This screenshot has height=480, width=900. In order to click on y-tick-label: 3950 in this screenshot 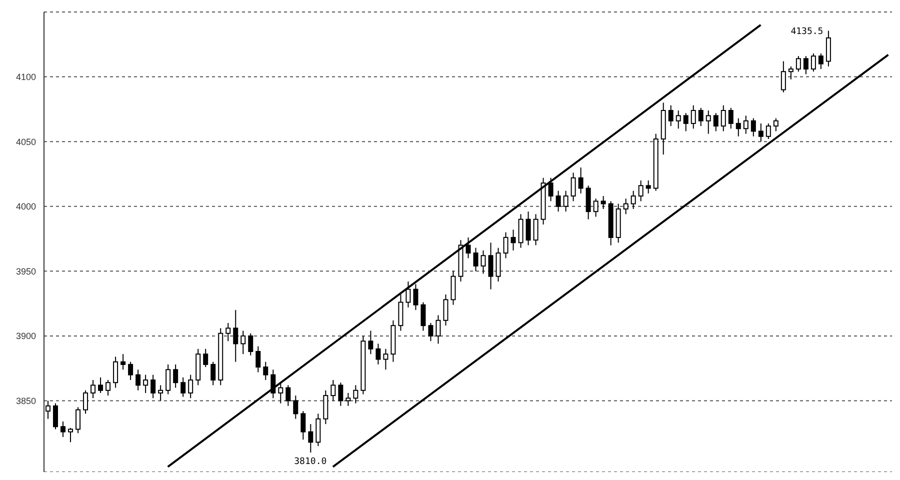, I will do `click(26, 271)`.